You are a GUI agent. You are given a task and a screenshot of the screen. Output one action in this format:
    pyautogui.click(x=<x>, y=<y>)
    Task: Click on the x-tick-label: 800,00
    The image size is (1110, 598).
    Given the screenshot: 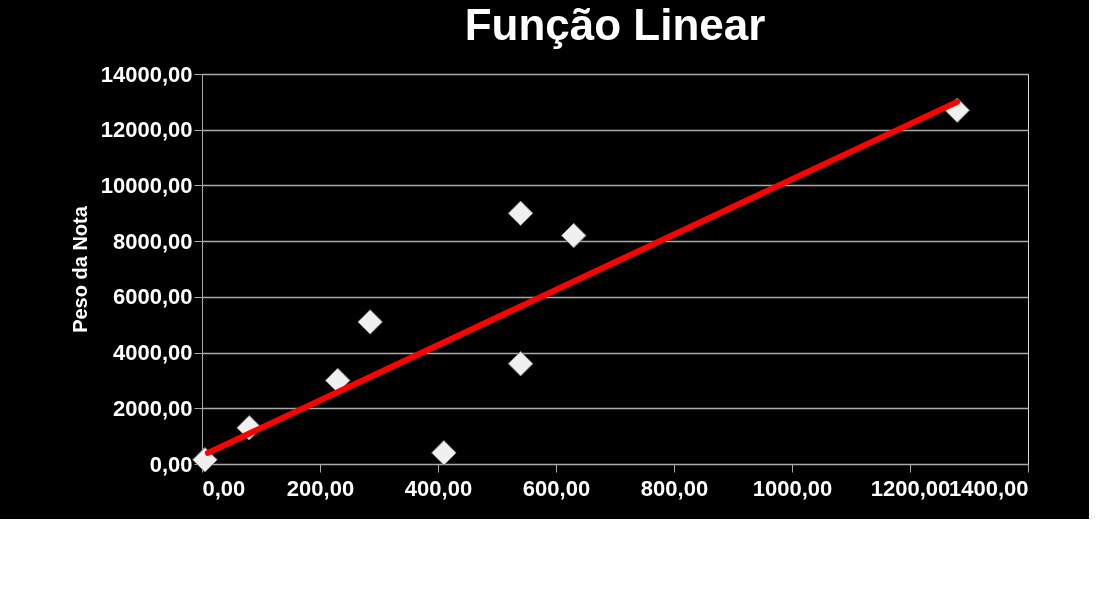 What is the action you would take?
    pyautogui.click(x=674, y=488)
    